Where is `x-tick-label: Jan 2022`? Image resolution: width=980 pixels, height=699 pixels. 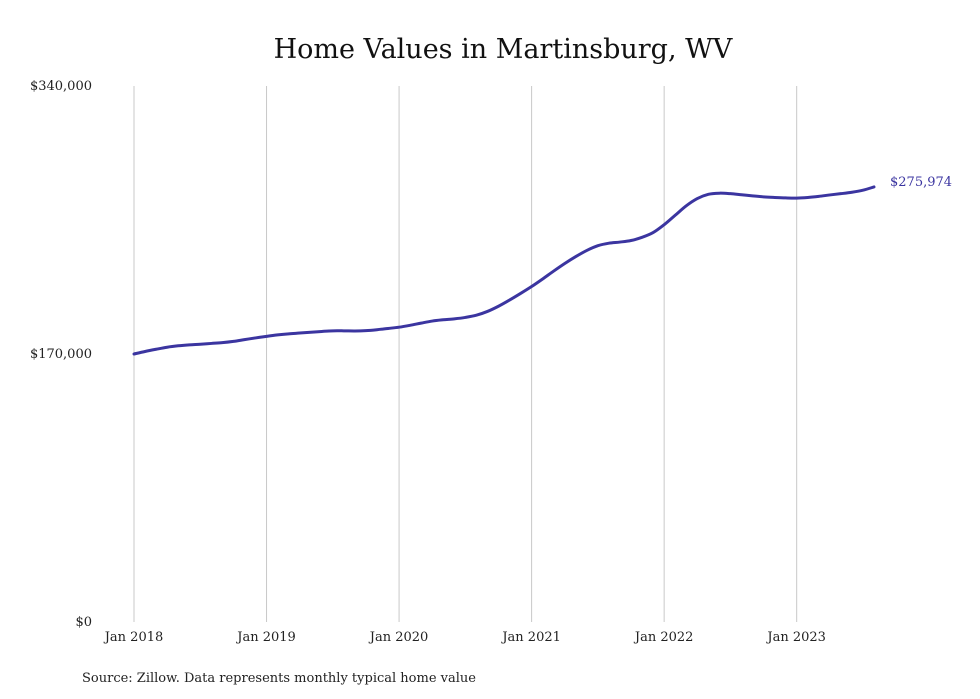
x-tick-label: Jan 2022 is located at coordinates (663, 637).